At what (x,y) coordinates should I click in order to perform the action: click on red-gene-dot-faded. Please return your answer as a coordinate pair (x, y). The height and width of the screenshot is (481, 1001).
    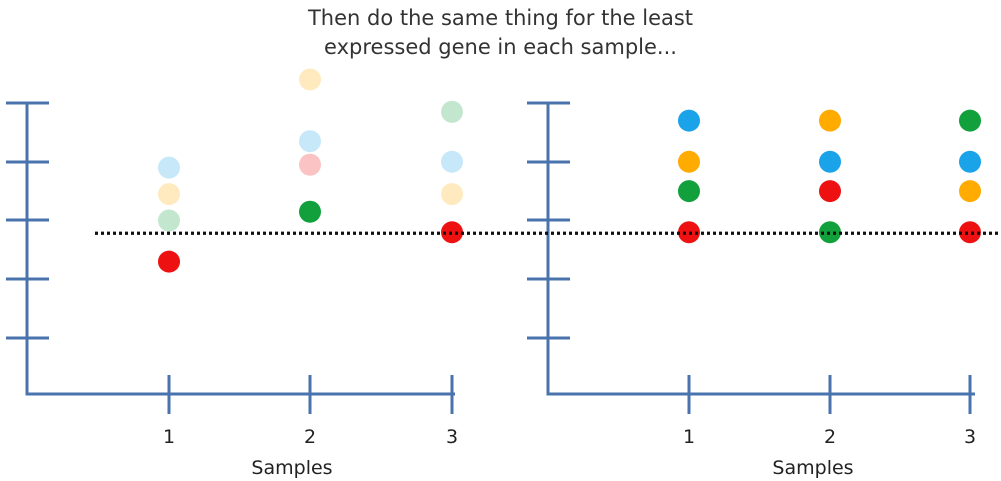
    Looking at the image, I should click on (310, 164).